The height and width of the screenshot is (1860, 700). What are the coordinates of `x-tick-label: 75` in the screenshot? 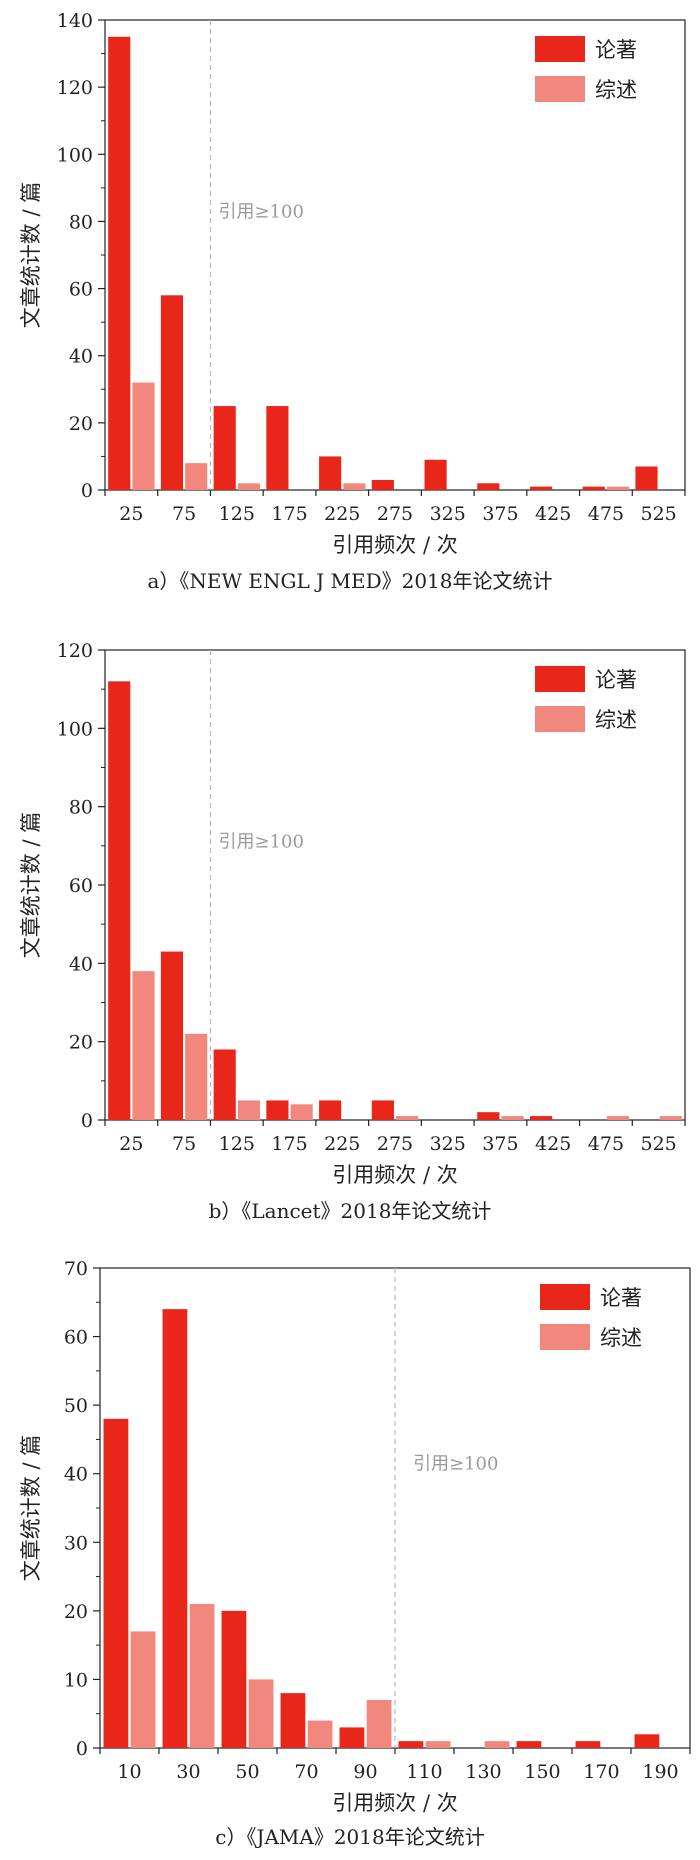 It's located at (184, 1144).